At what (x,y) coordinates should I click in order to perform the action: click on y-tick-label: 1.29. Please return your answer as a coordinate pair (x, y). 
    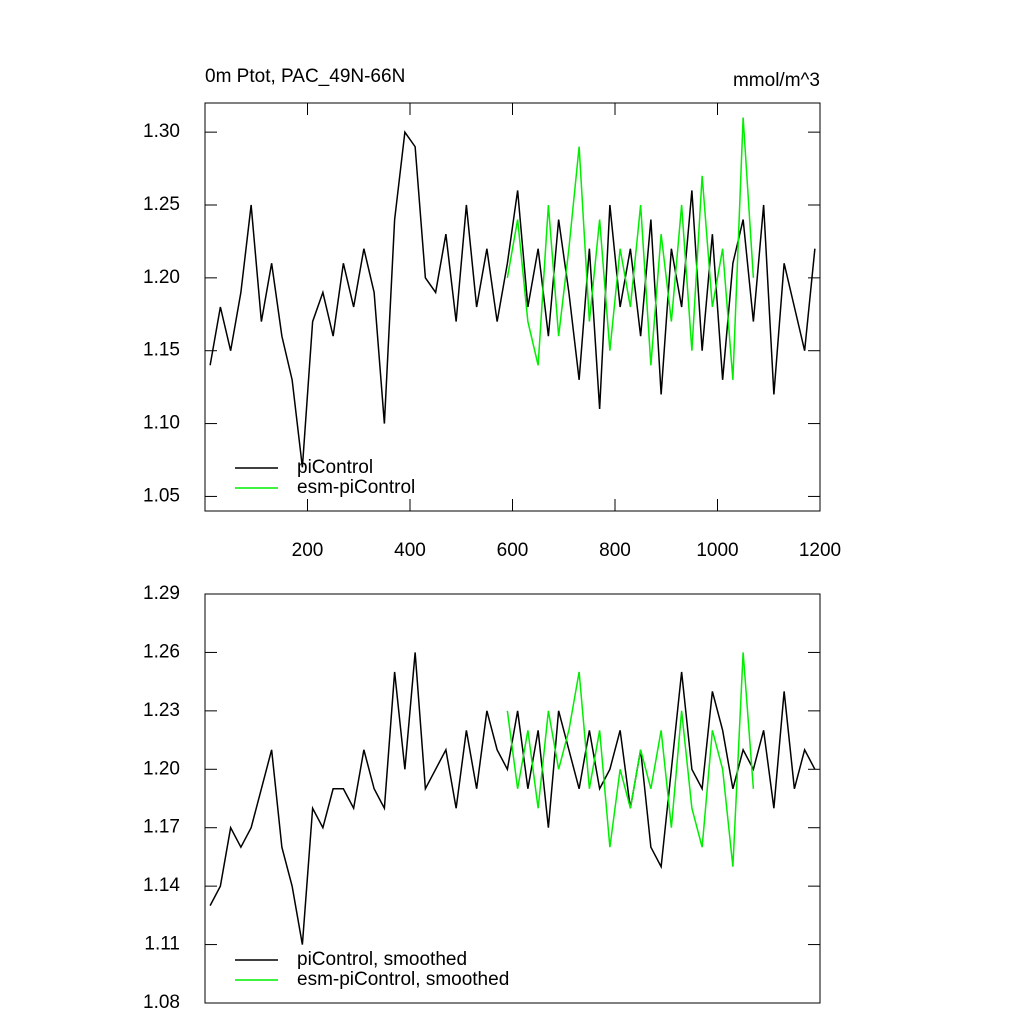
    Looking at the image, I should click on (161, 593).